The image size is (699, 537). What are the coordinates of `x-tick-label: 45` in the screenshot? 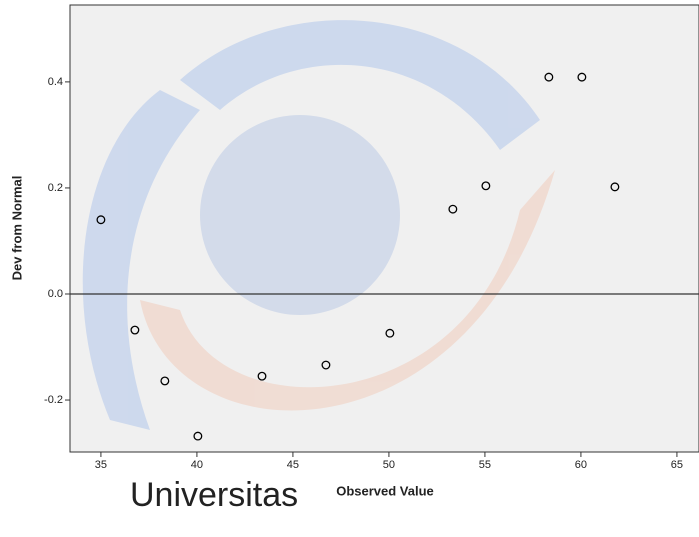 It's located at (293, 465).